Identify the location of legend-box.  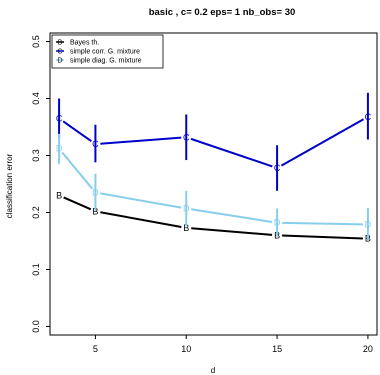
(107, 51).